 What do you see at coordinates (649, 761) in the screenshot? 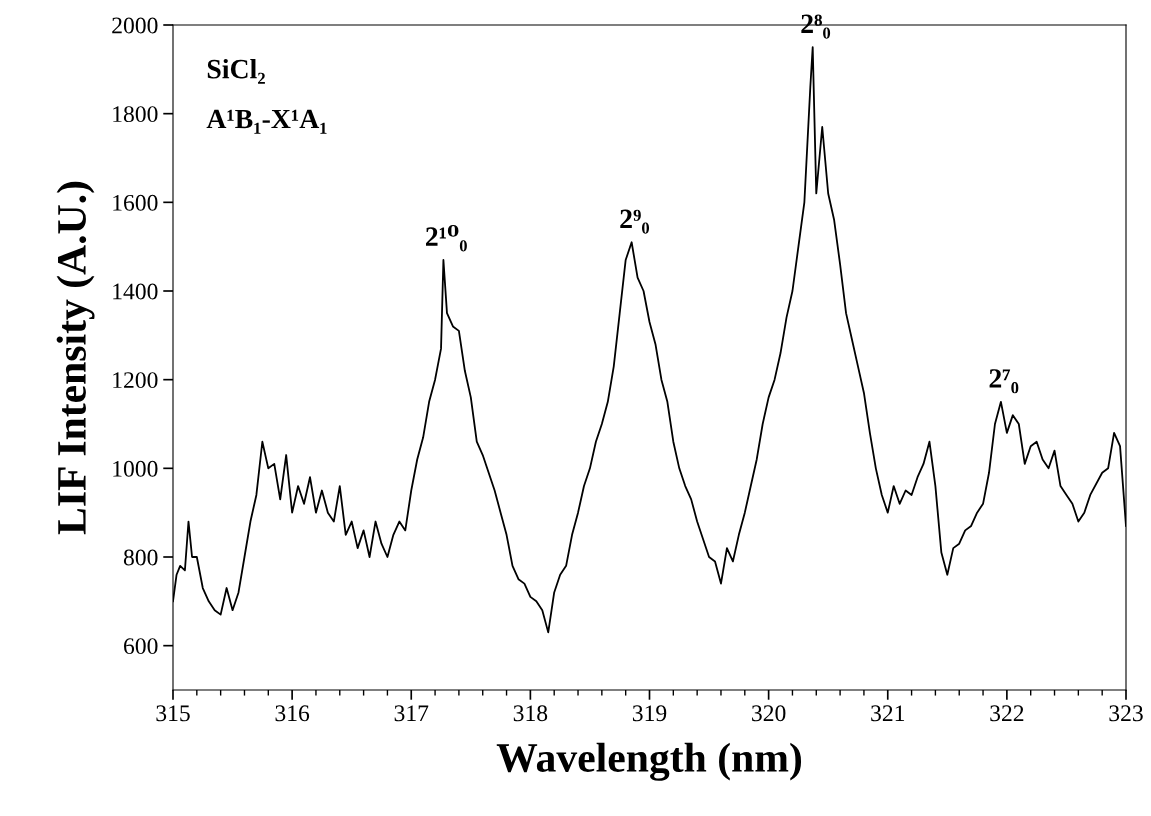
I see `x-axis-title: Wavelength (nm)` at bounding box center [649, 761].